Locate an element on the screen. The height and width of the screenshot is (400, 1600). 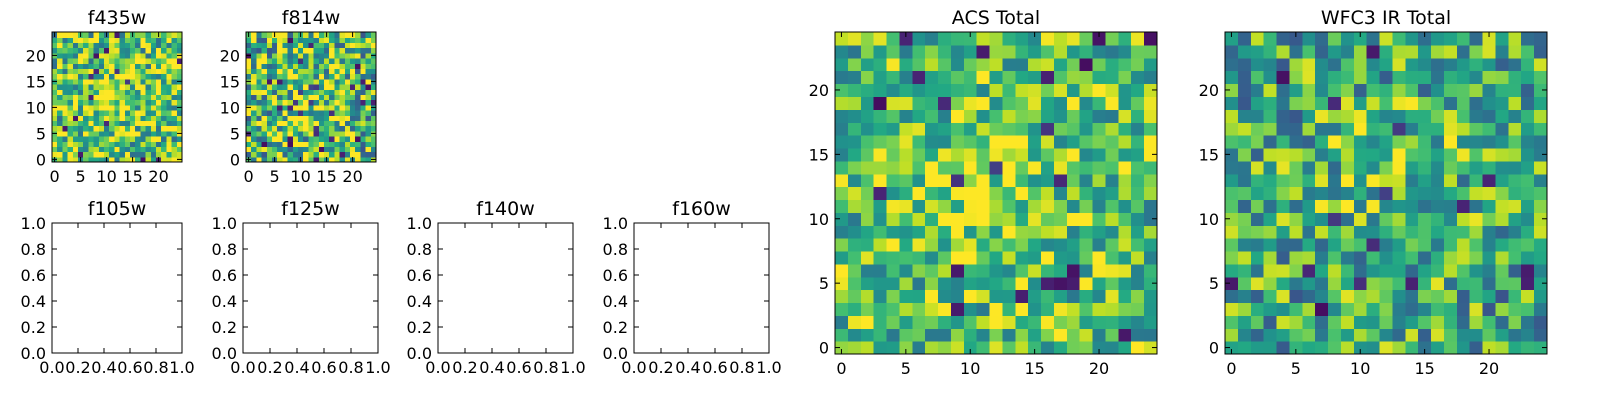
x-tick-label: 0.8 is located at coordinates (545, 367).